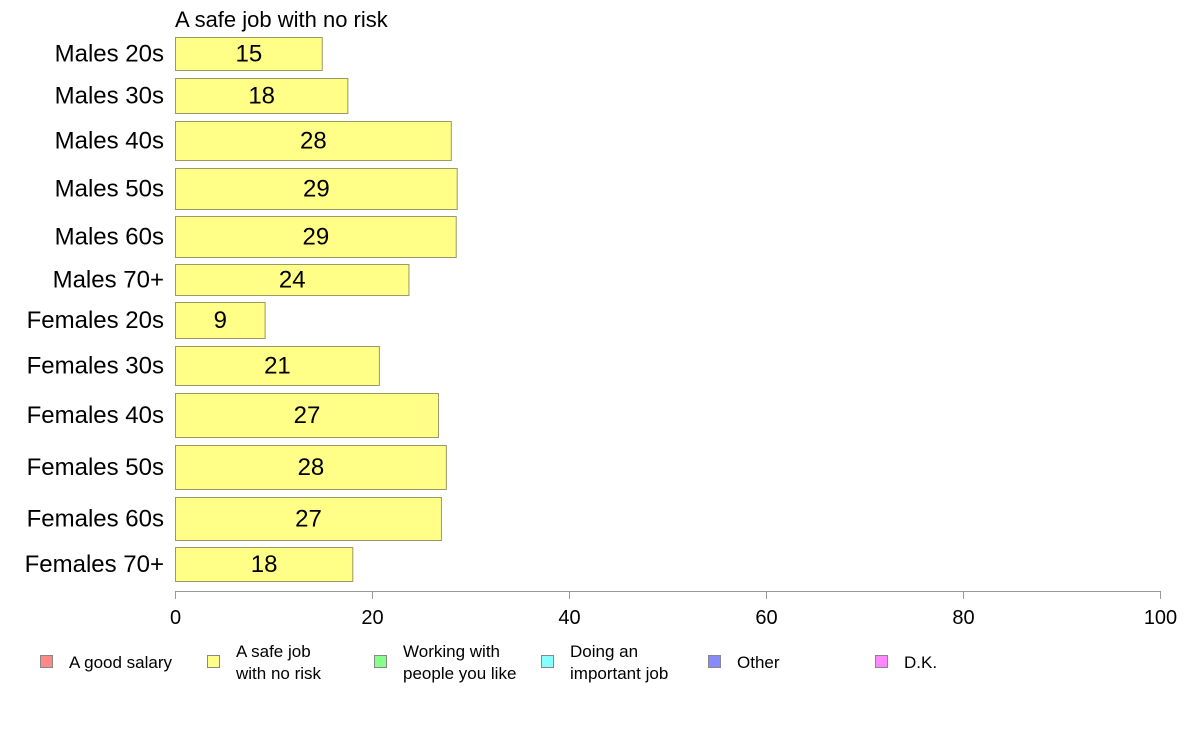  What do you see at coordinates (109, 141) in the screenshot?
I see `category-label: Males 40s` at bounding box center [109, 141].